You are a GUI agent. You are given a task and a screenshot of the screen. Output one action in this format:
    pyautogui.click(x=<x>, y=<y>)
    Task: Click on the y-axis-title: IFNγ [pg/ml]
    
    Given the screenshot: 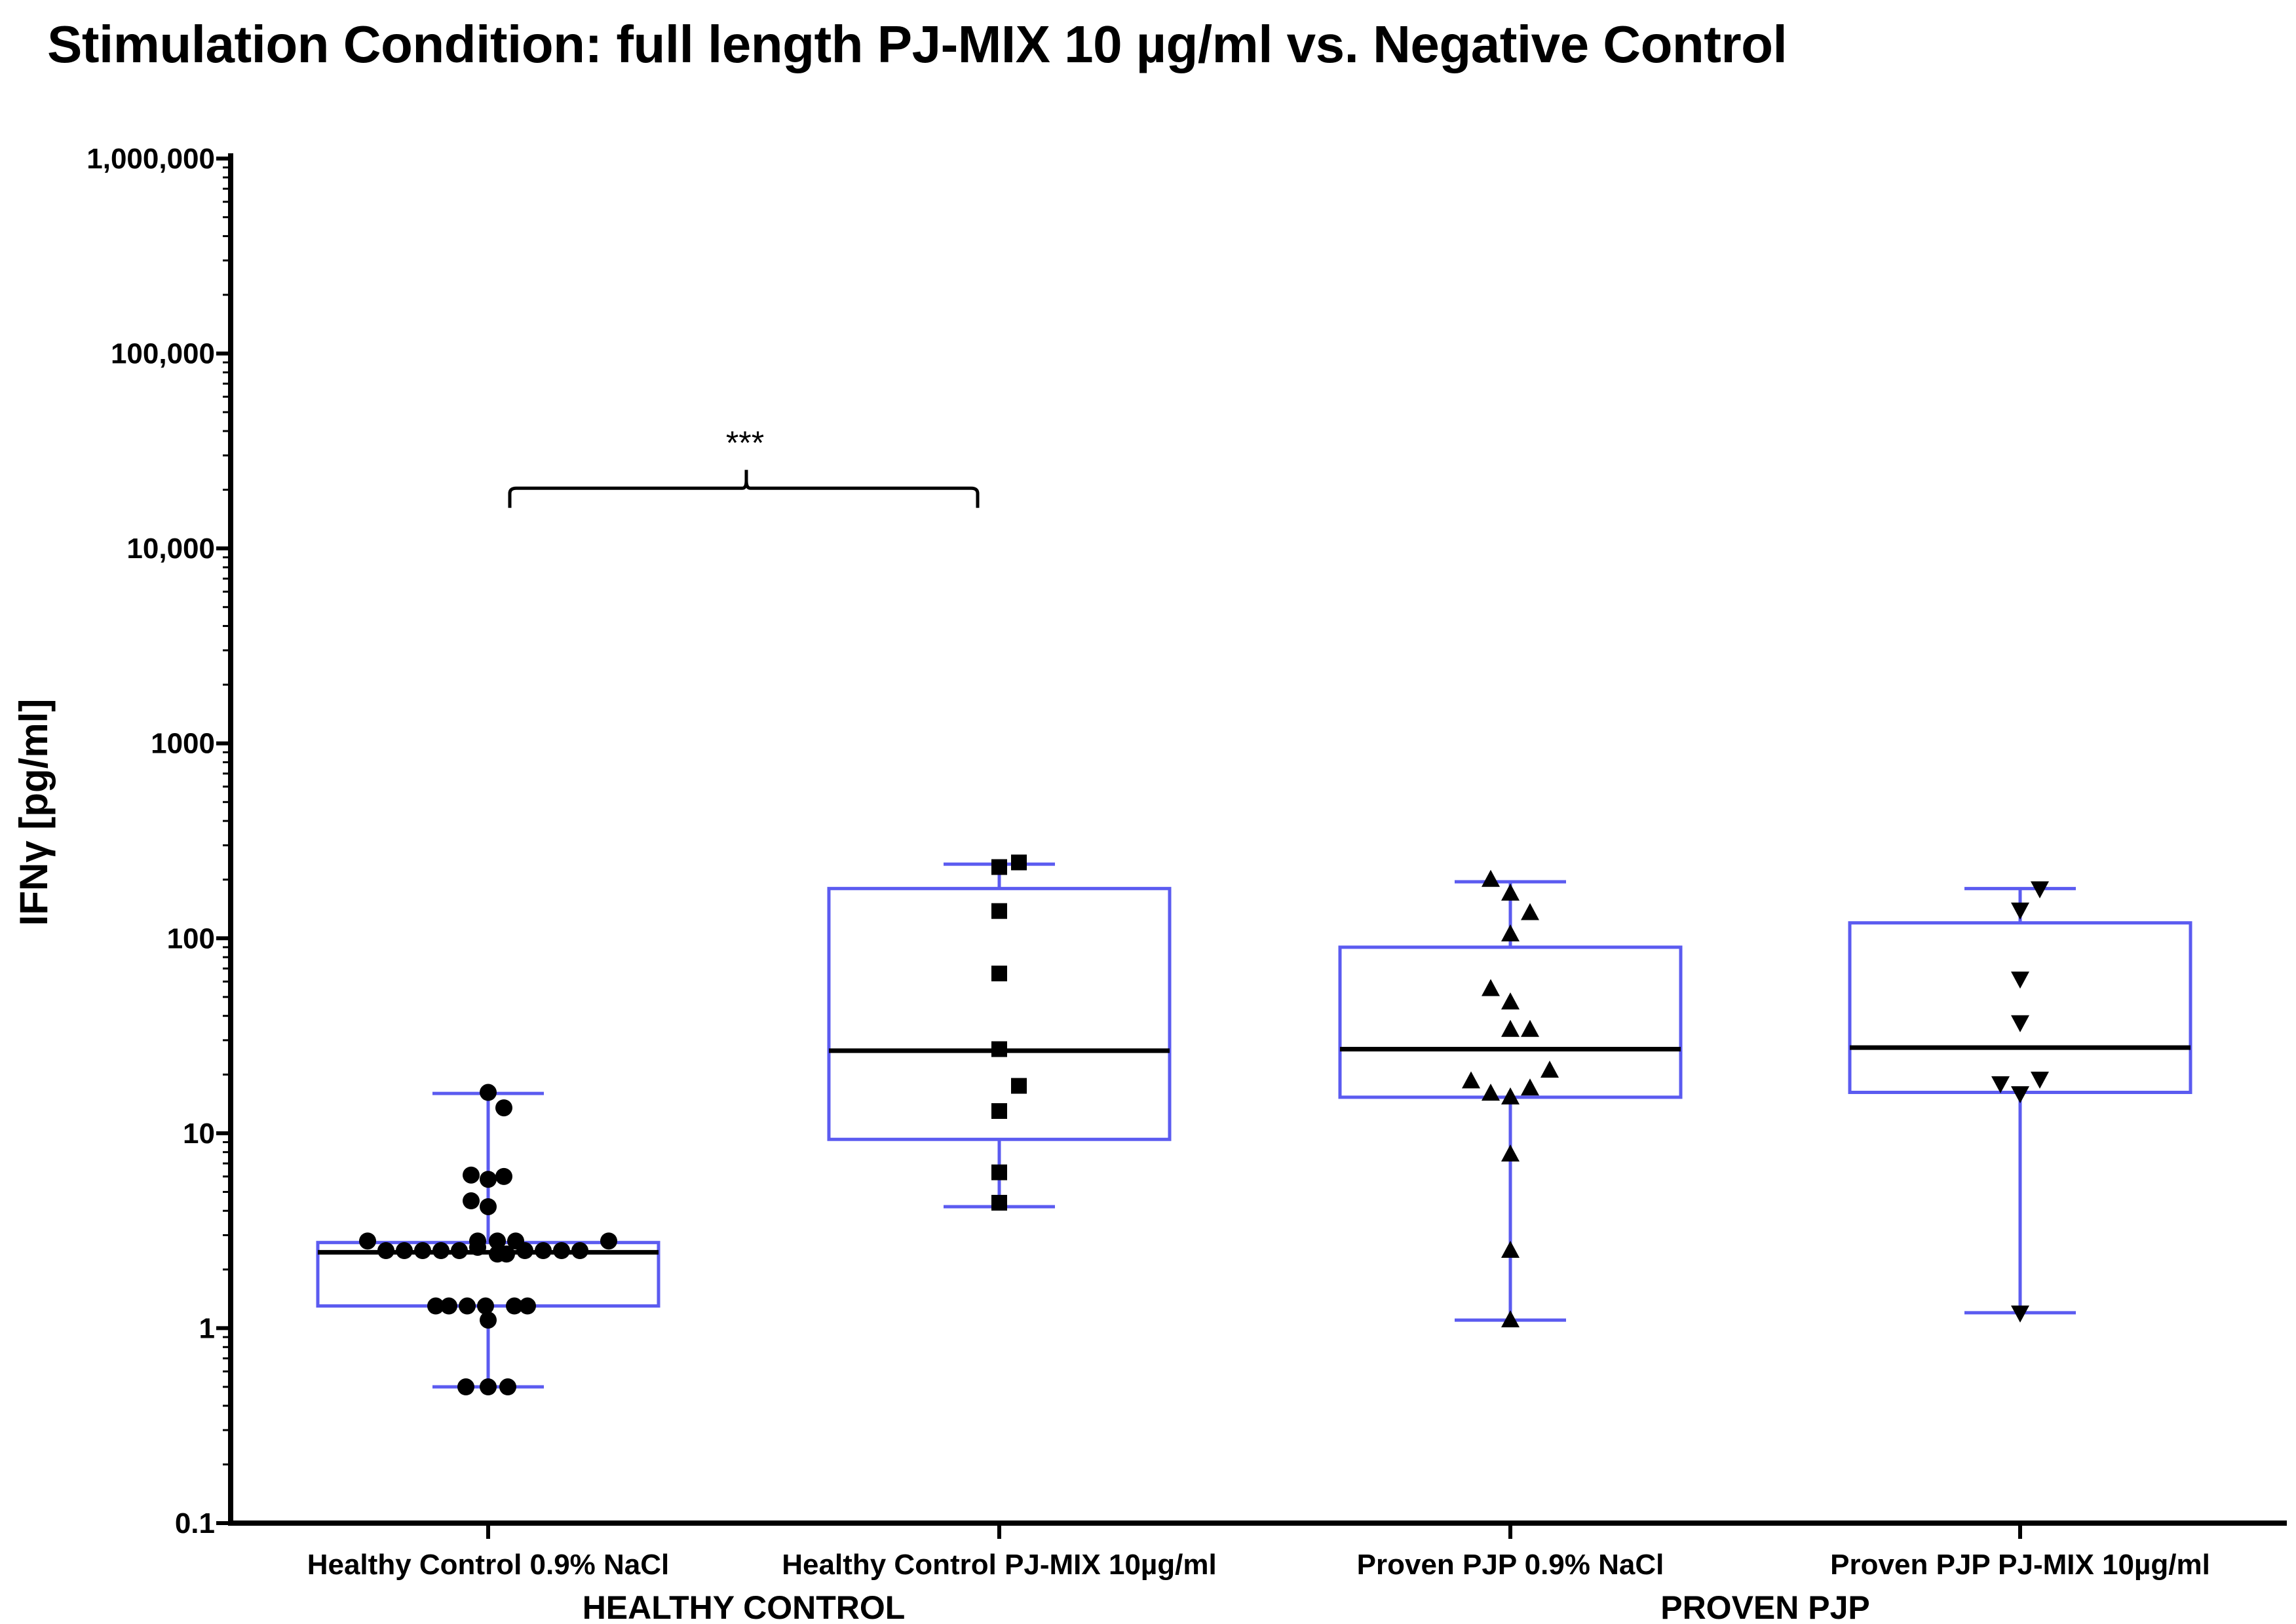 What is the action you would take?
    pyautogui.click(x=34, y=812)
    